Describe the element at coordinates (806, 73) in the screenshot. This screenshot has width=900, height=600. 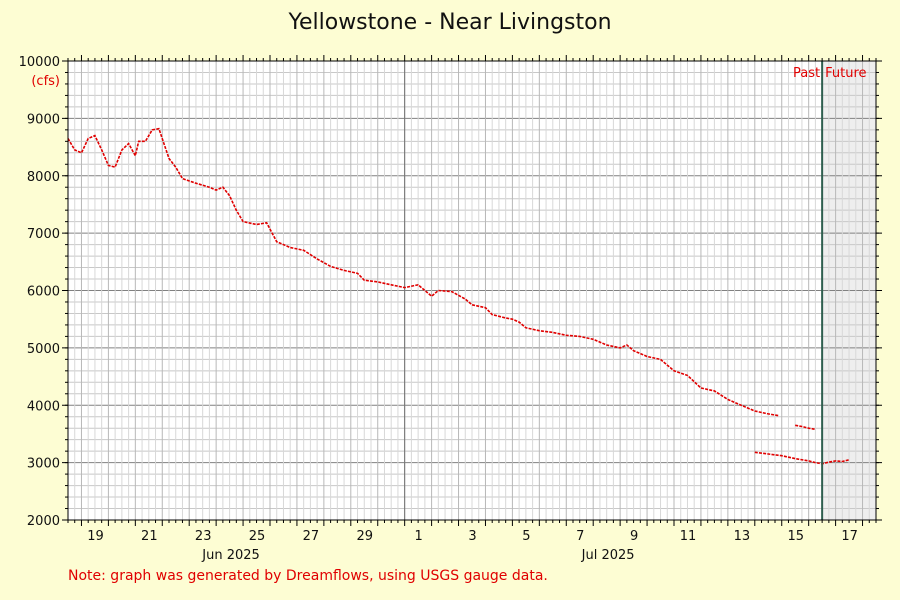
I see `past-label: Past` at that location.